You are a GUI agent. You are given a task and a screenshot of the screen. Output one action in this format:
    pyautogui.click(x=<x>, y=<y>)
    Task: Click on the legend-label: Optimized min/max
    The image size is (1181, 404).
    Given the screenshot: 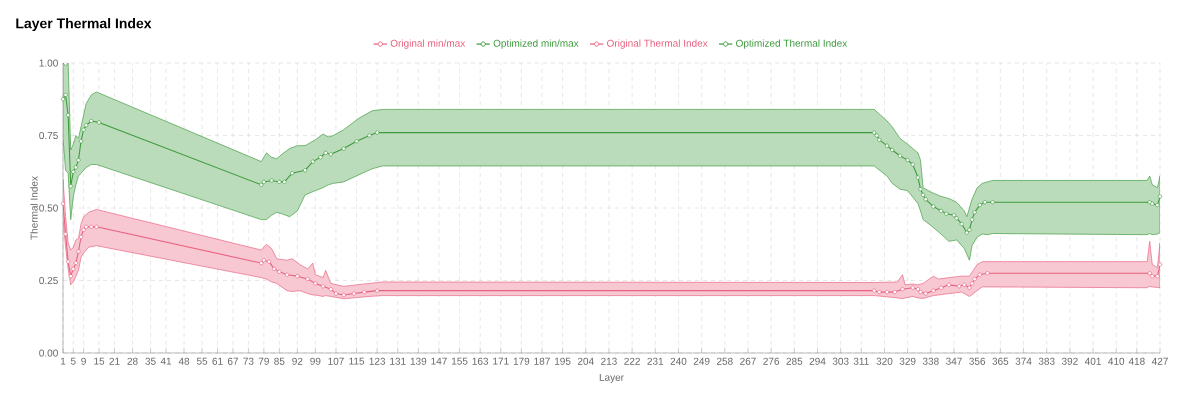 What is the action you would take?
    pyautogui.click(x=536, y=44)
    